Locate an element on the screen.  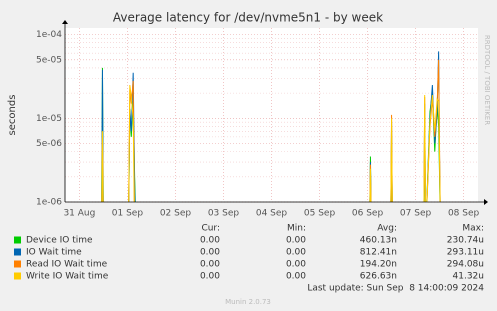
stats-value: 293.11u is located at coordinates (465, 253).